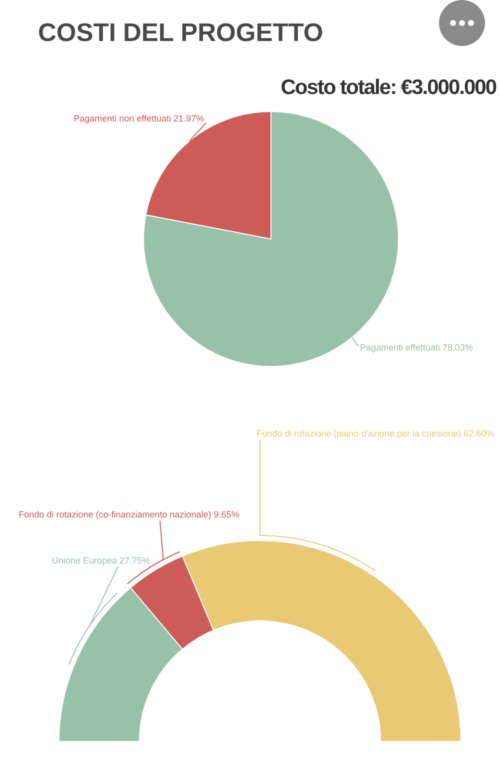  What do you see at coordinates (375, 433) in the screenshot?
I see `slice-label: Fondo di rotazione (piano d'azione per la coesione) 62.60%` at bounding box center [375, 433].